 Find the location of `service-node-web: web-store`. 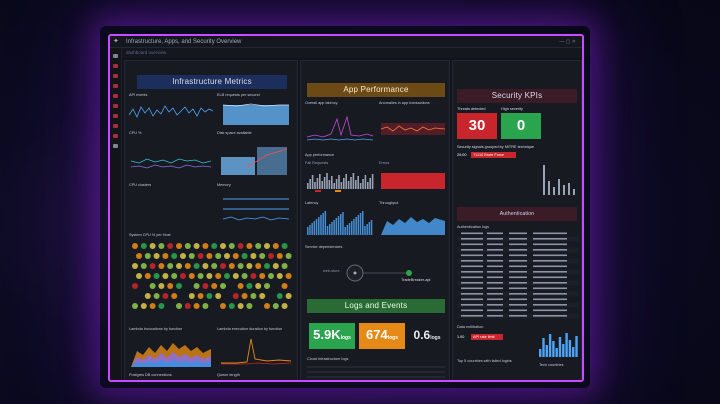

service-node-web: web-store is located at coordinates (331, 271).